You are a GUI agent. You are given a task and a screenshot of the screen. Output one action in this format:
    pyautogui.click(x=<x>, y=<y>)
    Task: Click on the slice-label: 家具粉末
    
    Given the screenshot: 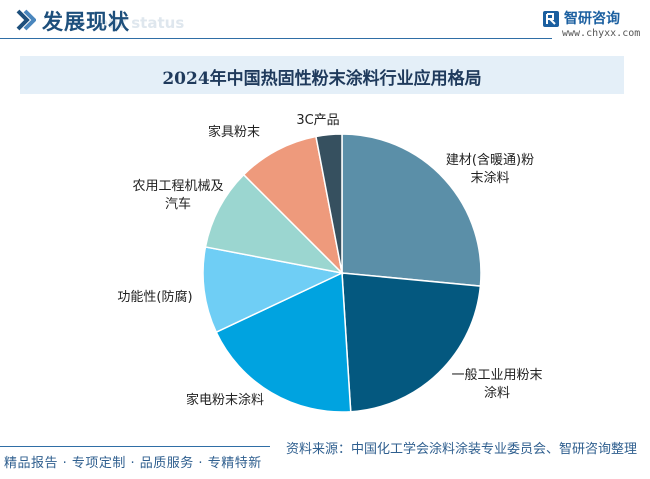 What is the action you would take?
    pyautogui.click(x=234, y=132)
    